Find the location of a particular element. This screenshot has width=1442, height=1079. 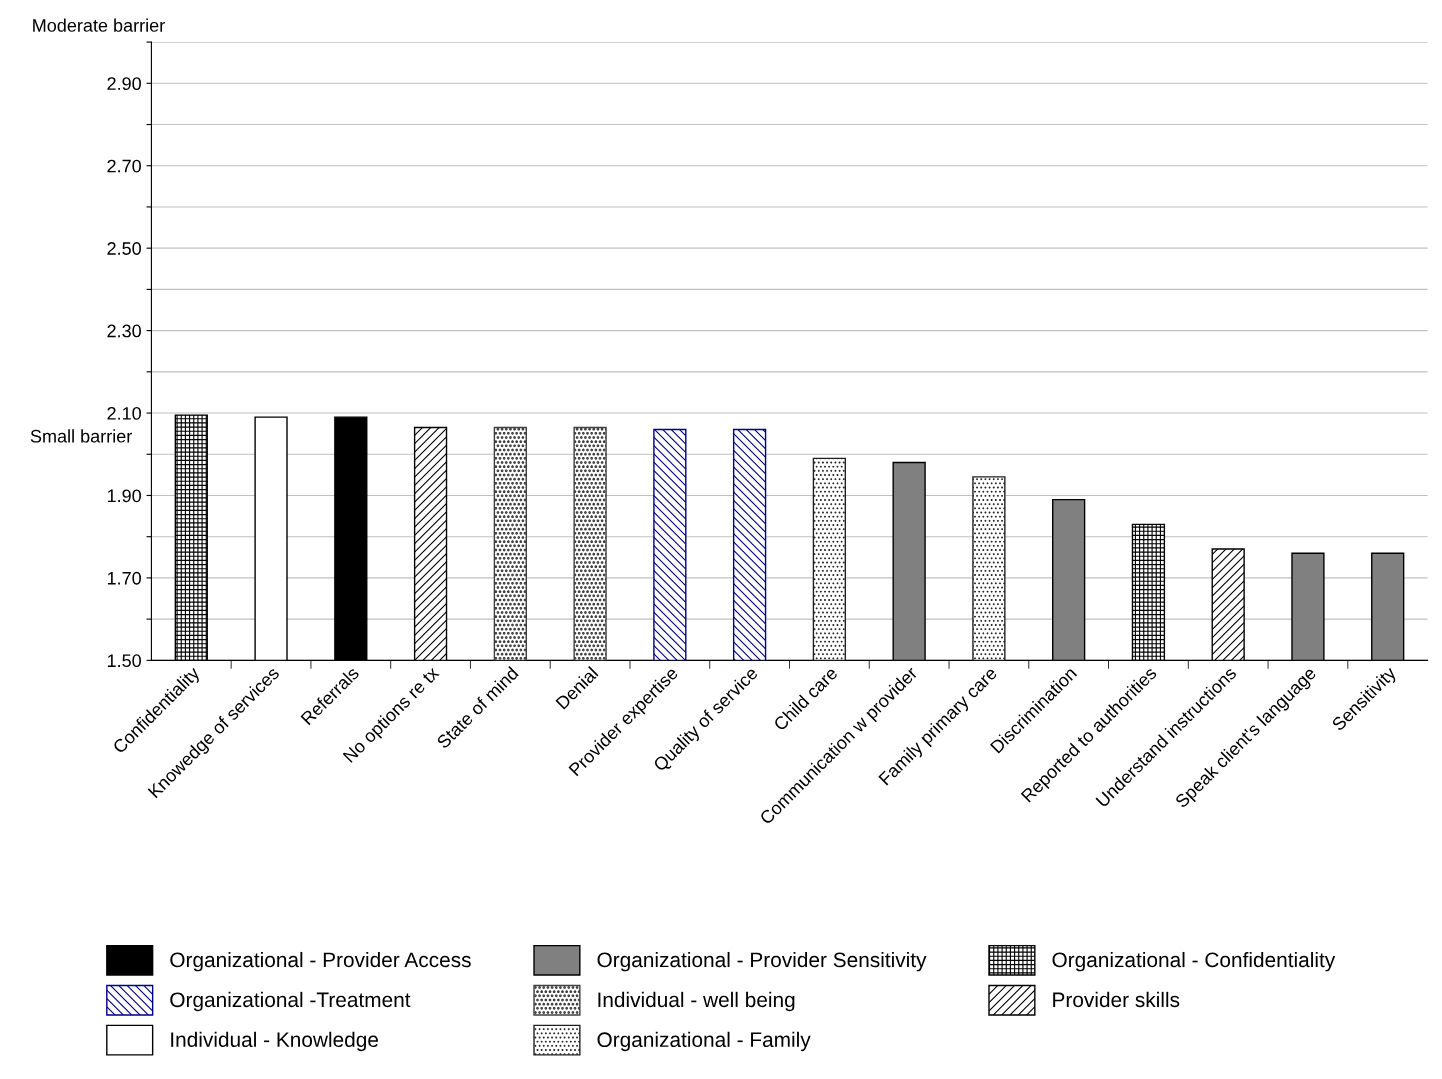

y-tick-label: 1.70 is located at coordinates (124, 578).